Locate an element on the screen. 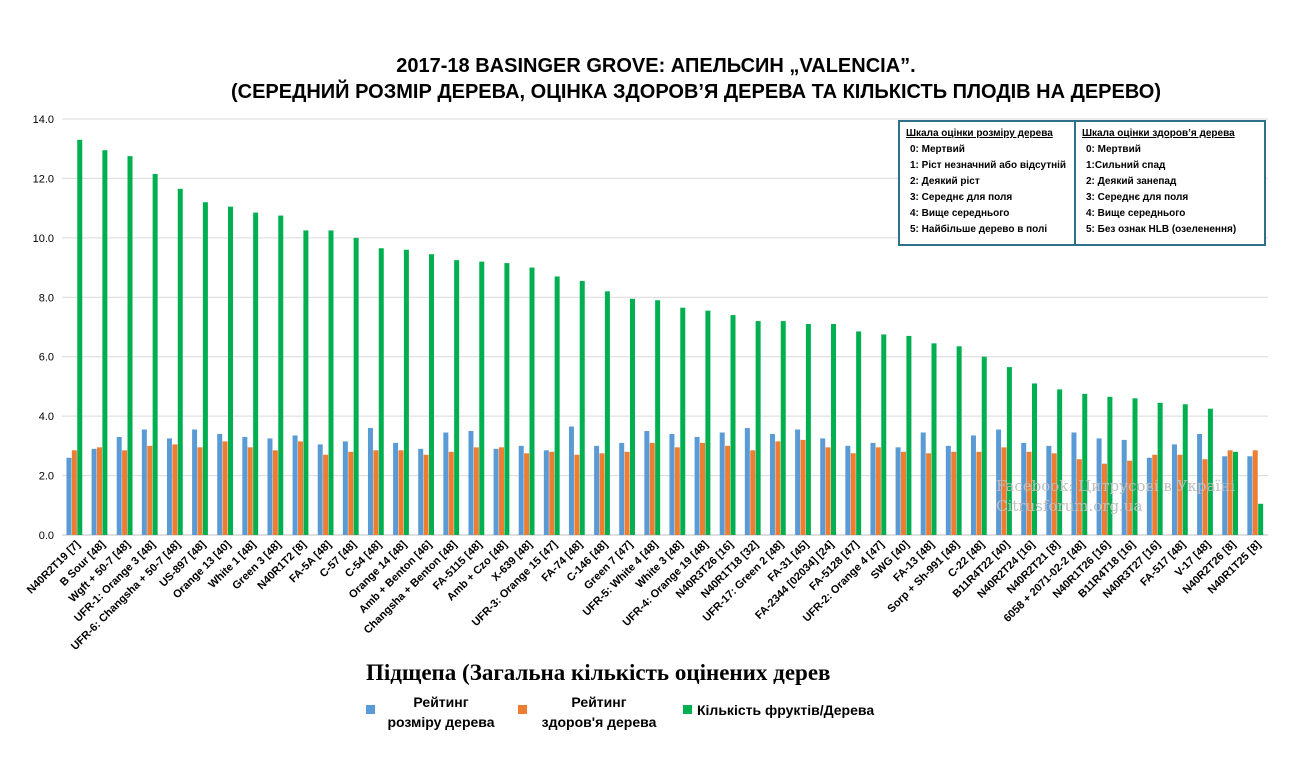 The height and width of the screenshot is (779, 1312). y-tick-label: 10.0 is located at coordinates (43, 239).